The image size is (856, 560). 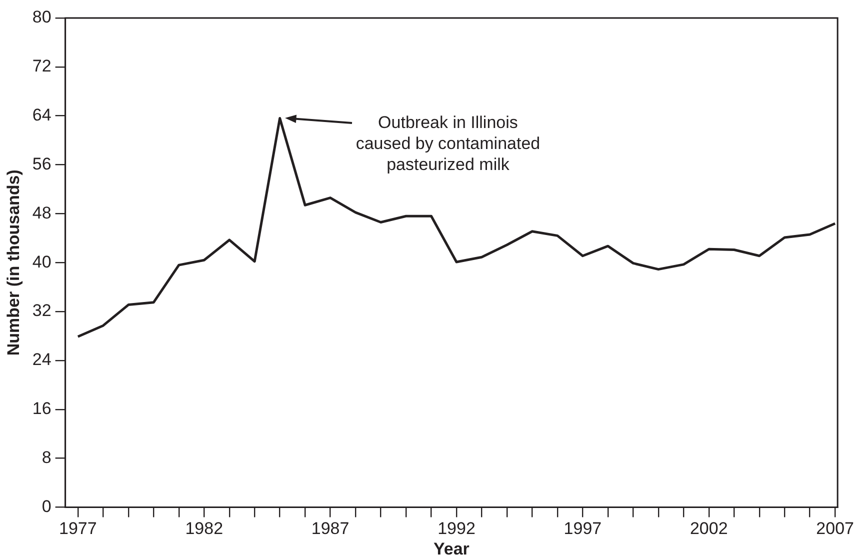 What do you see at coordinates (42, 212) in the screenshot?
I see `y-tick-label: 48` at bounding box center [42, 212].